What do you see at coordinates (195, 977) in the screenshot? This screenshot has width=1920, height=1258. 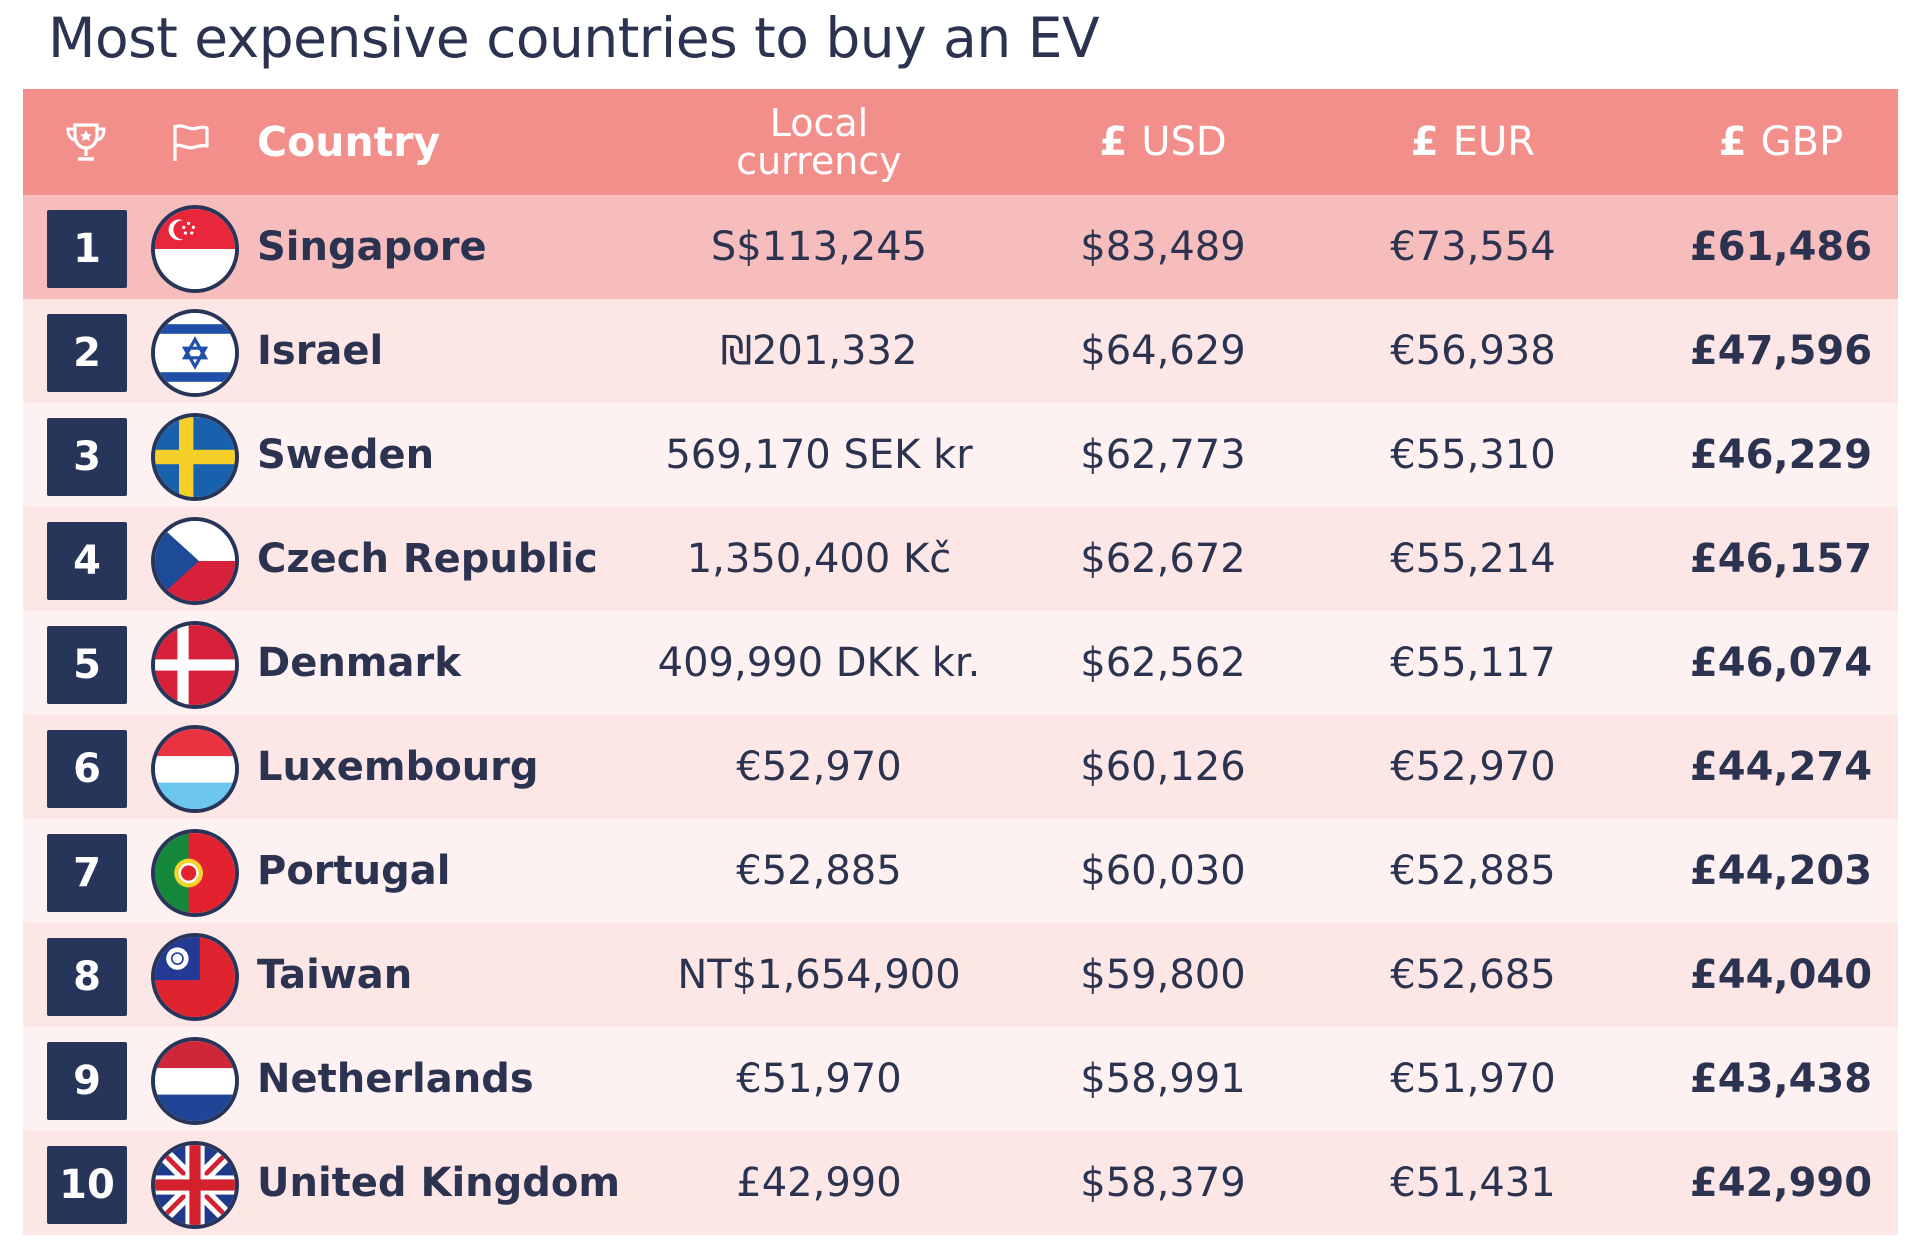 I see `taiwan-flag-icon` at bounding box center [195, 977].